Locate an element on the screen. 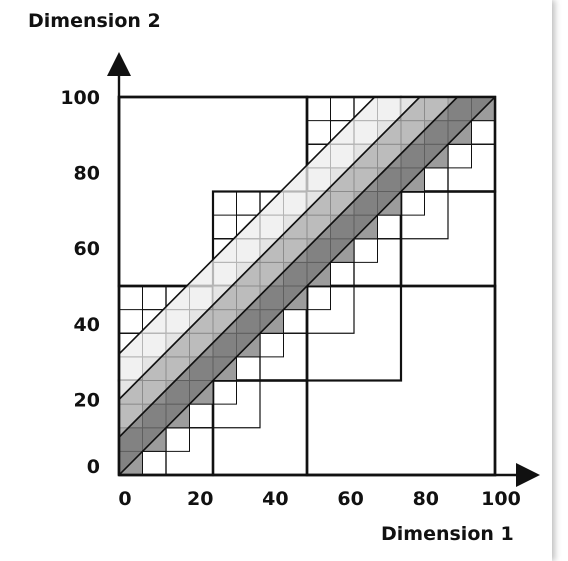  x-tick-label: 20 is located at coordinates (200, 499).